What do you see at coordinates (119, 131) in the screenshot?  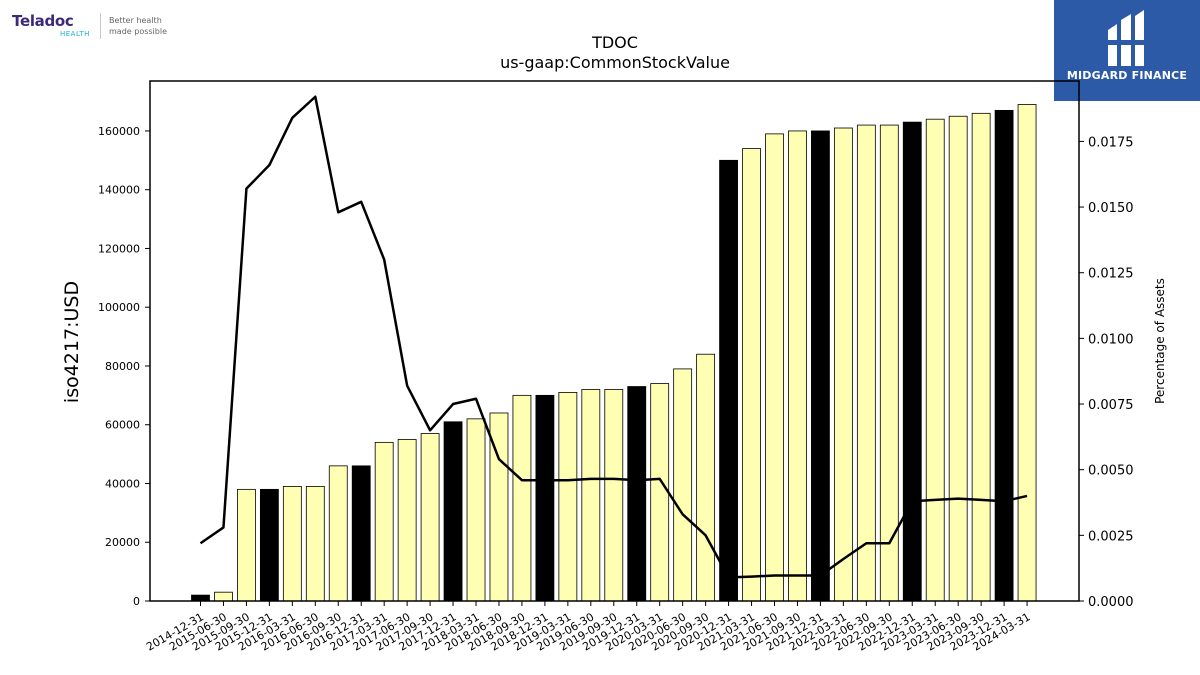 I see `y-tick-label: 160000` at bounding box center [119, 131].